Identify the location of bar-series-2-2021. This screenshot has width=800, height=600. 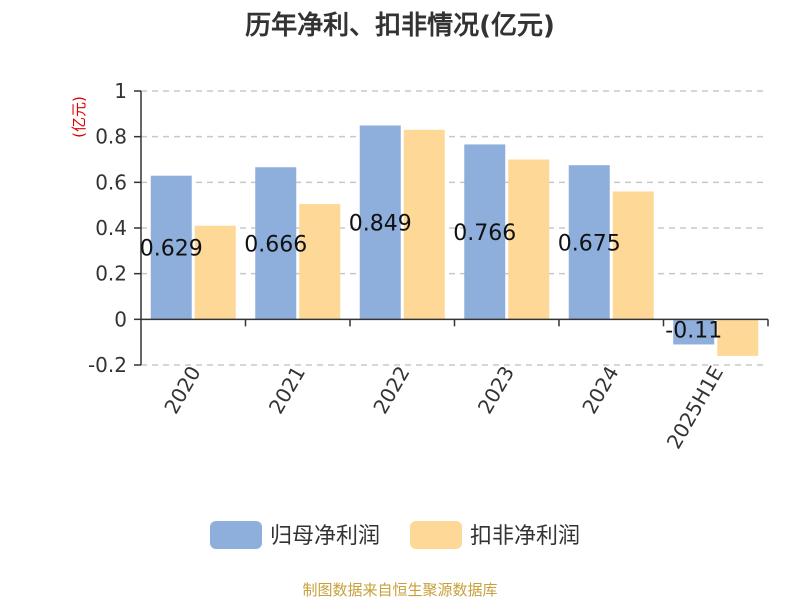
(320, 262).